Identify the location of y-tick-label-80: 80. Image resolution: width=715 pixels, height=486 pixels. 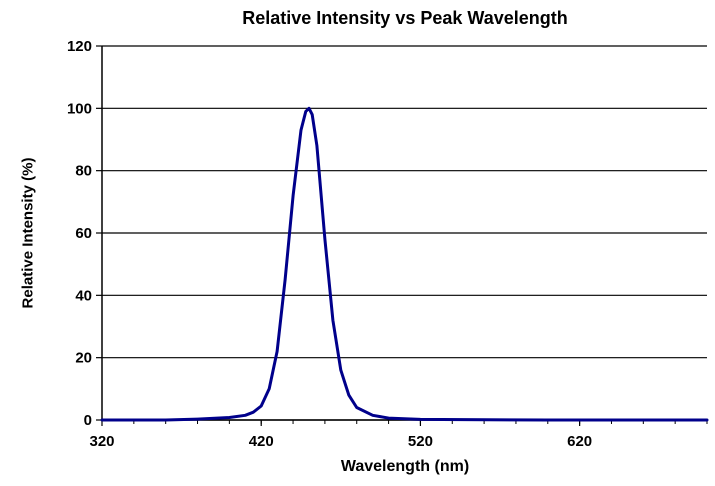
(83, 171).